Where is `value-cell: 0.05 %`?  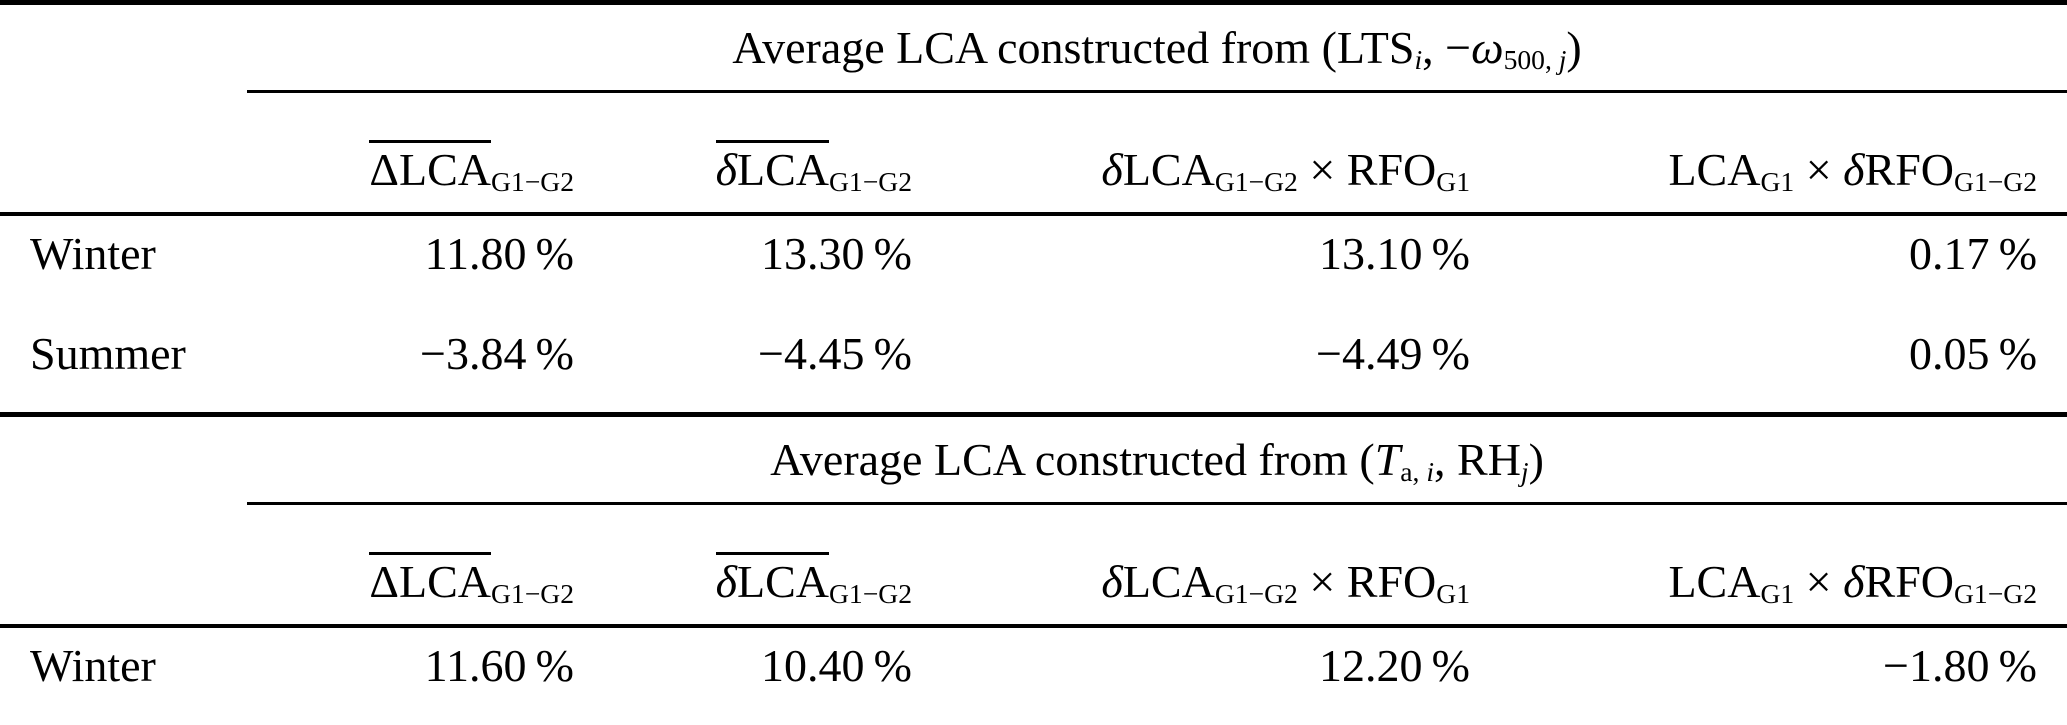
value-cell: 0.05 % is located at coordinates (1973, 353).